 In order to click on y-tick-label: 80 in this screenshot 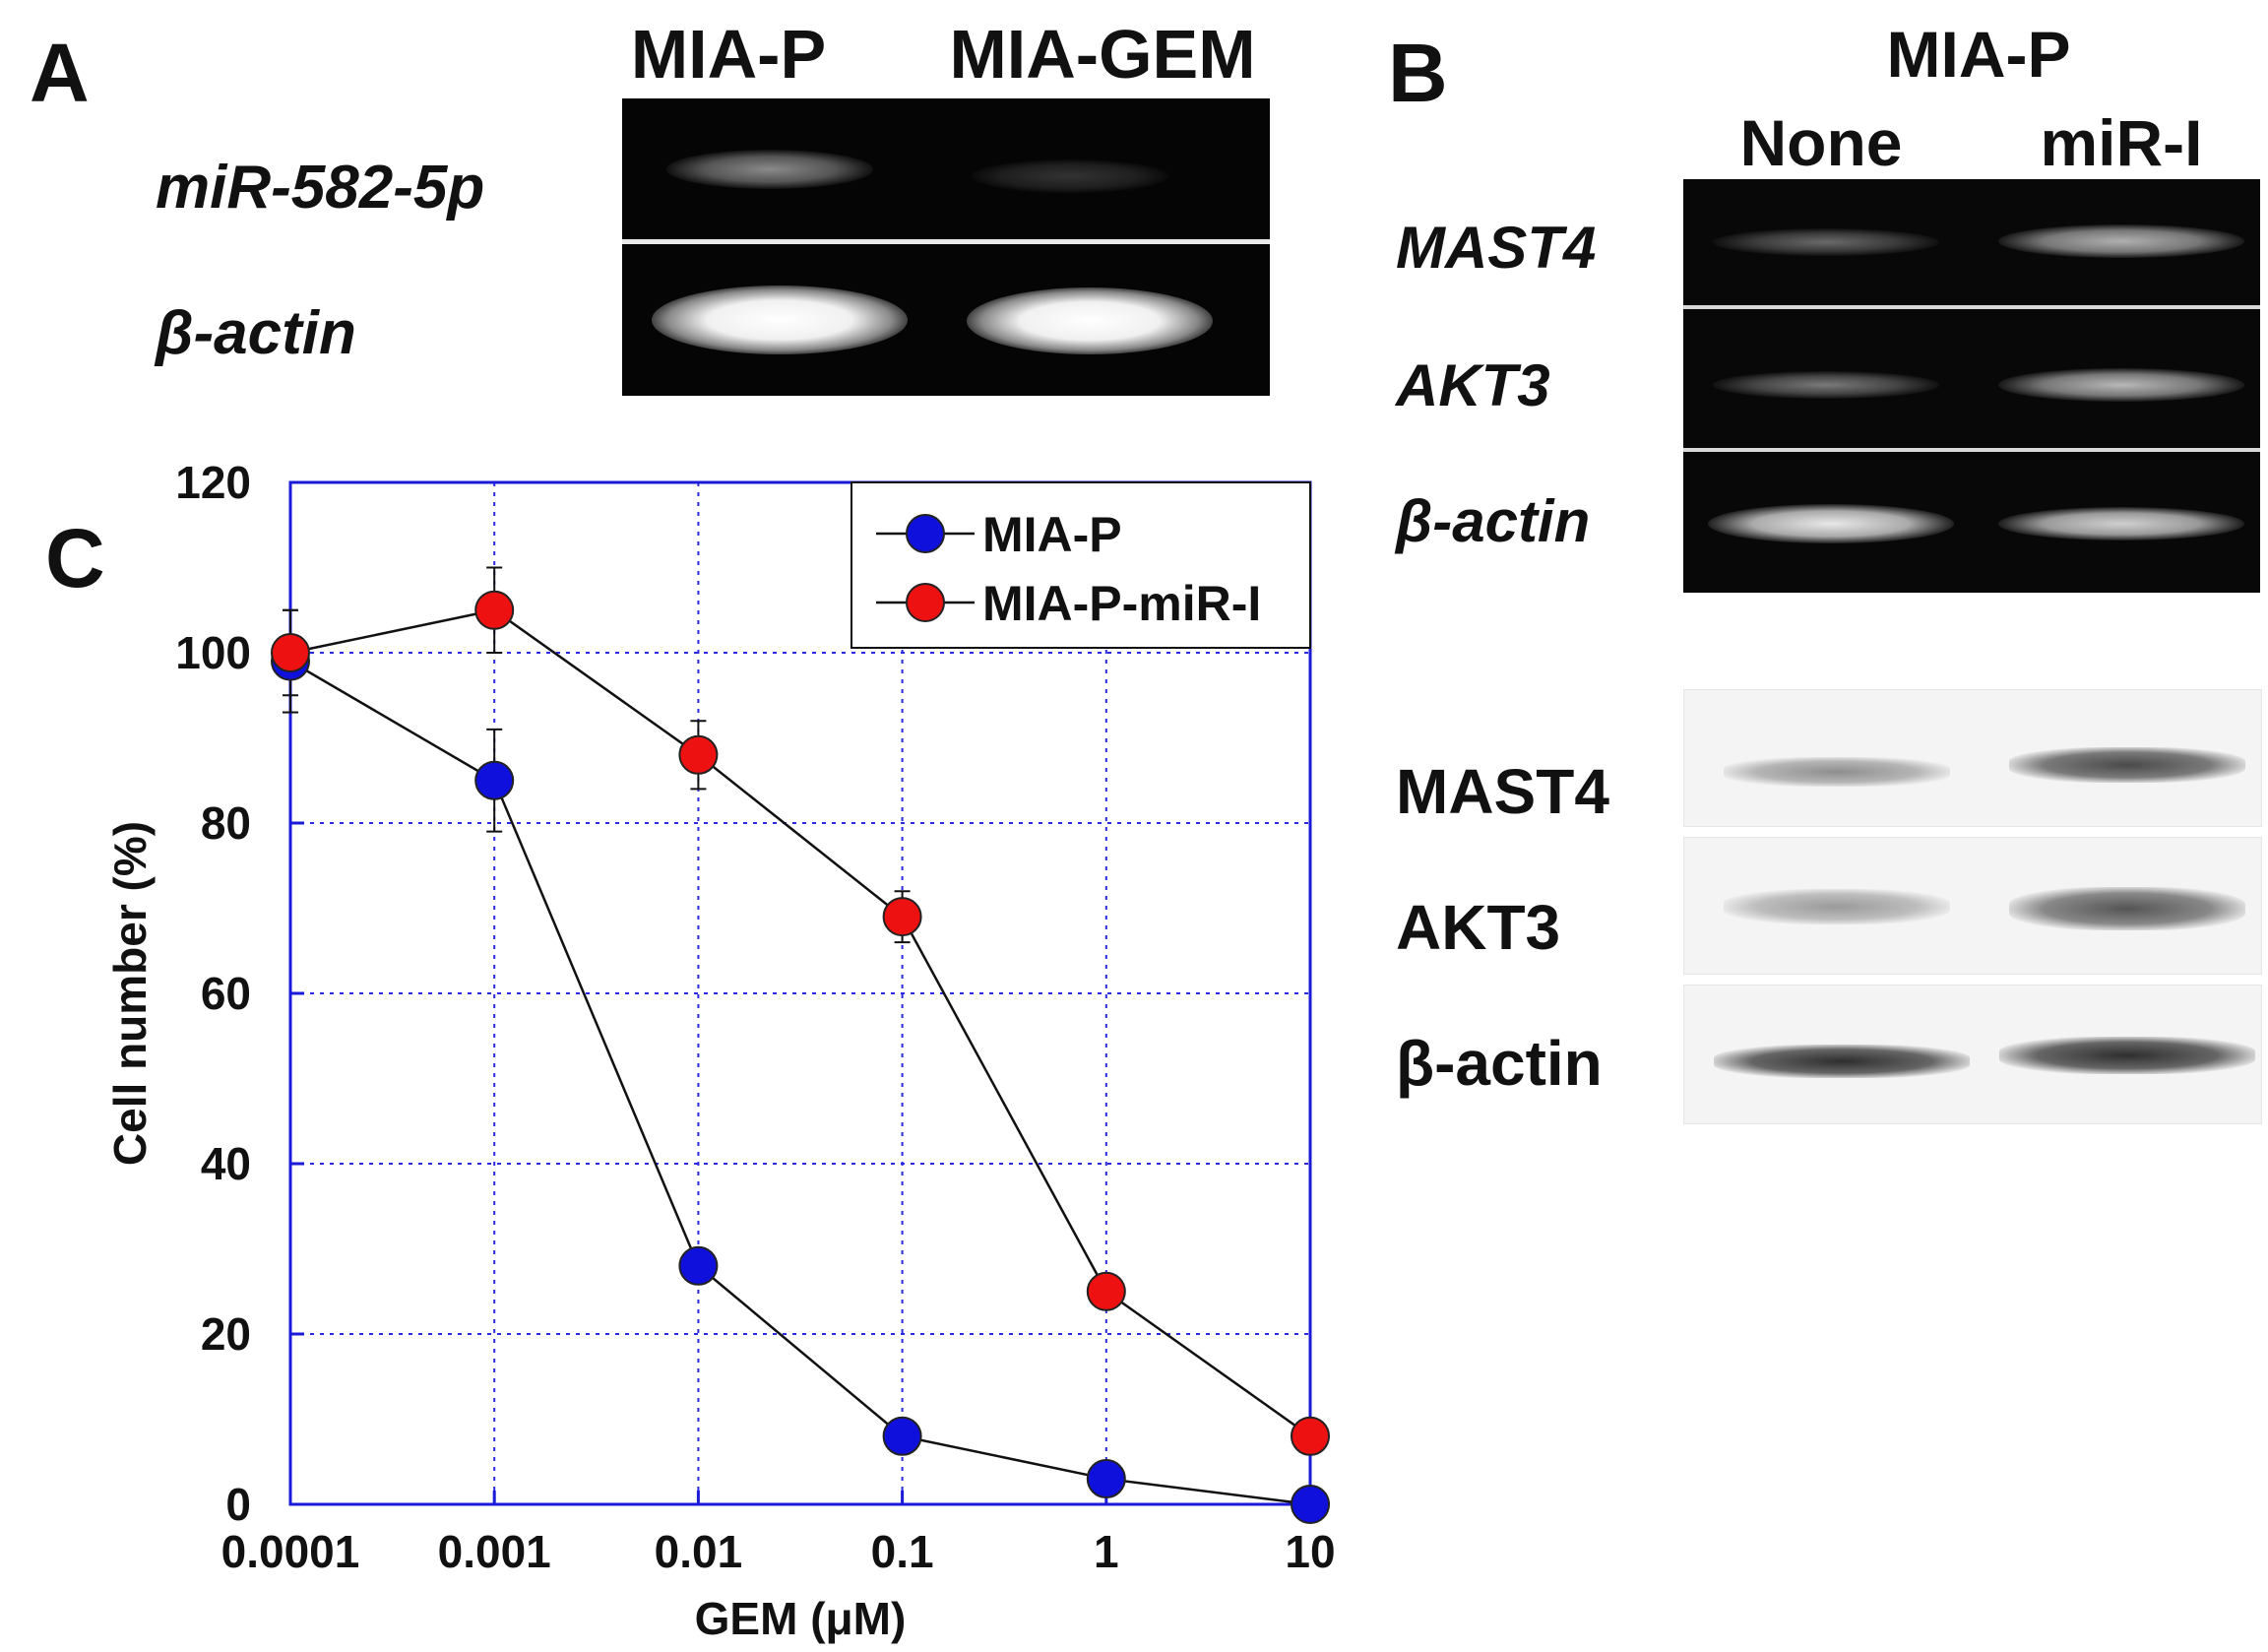, I will do `click(226, 823)`.